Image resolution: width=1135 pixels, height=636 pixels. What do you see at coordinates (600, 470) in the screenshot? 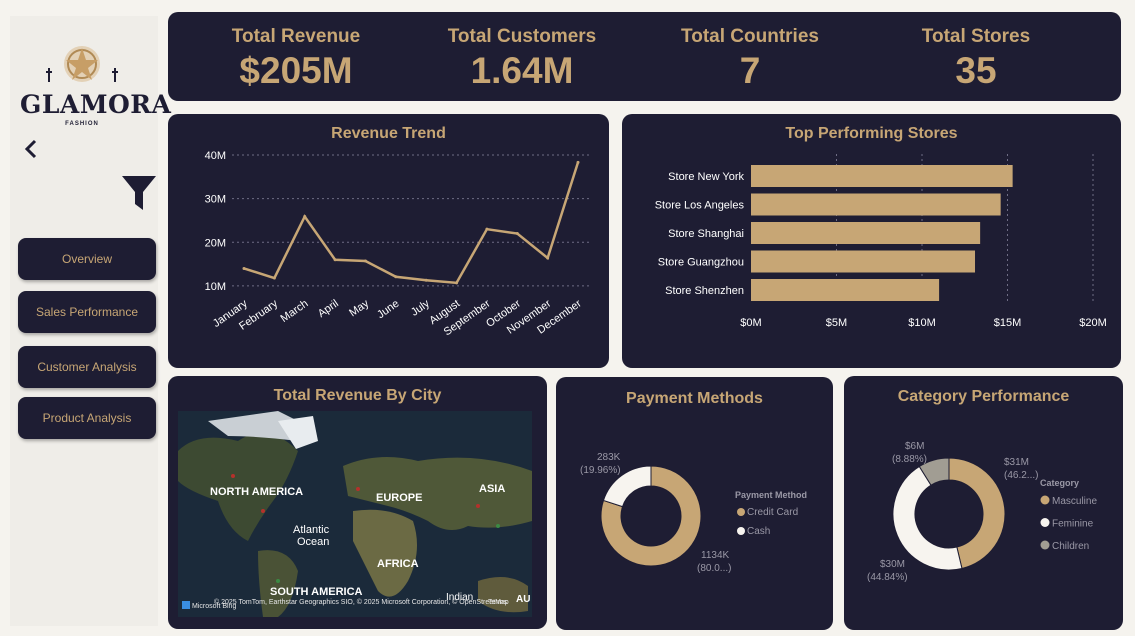
I see `slice-pct-label: (19.96%)` at bounding box center [600, 470].